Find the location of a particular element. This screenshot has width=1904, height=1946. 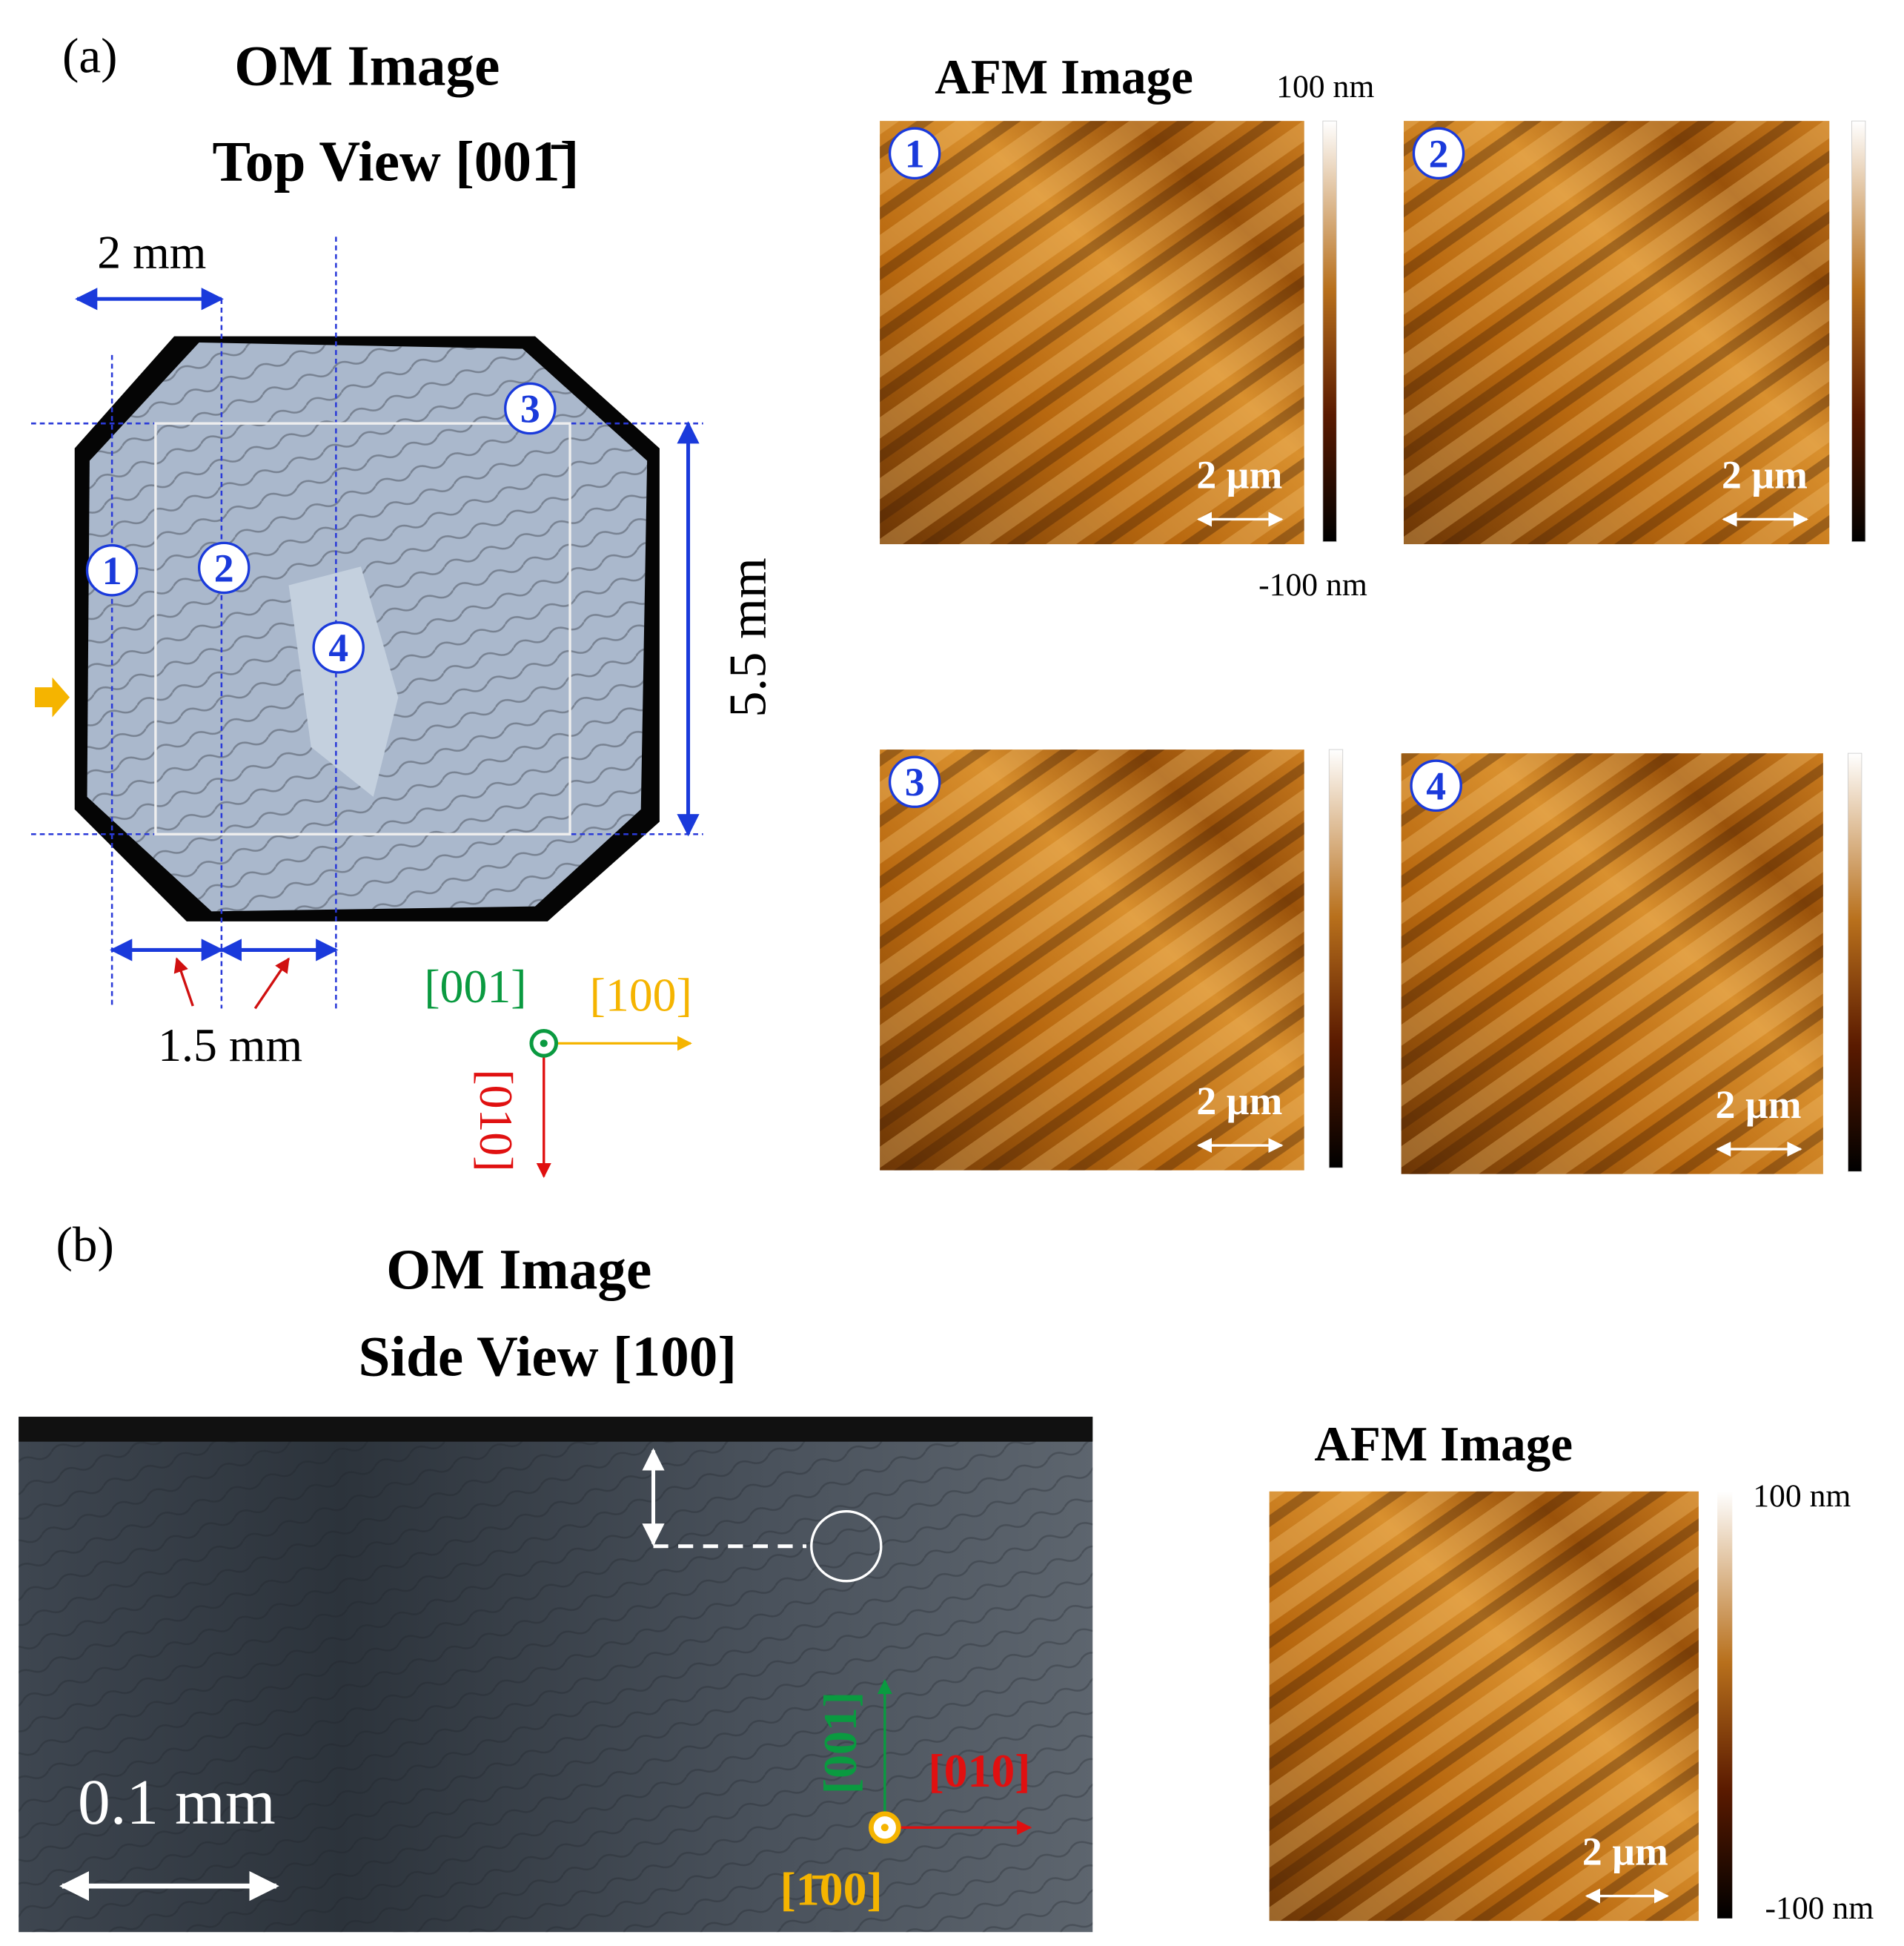

edge-arrow is located at coordinates (52, 697).